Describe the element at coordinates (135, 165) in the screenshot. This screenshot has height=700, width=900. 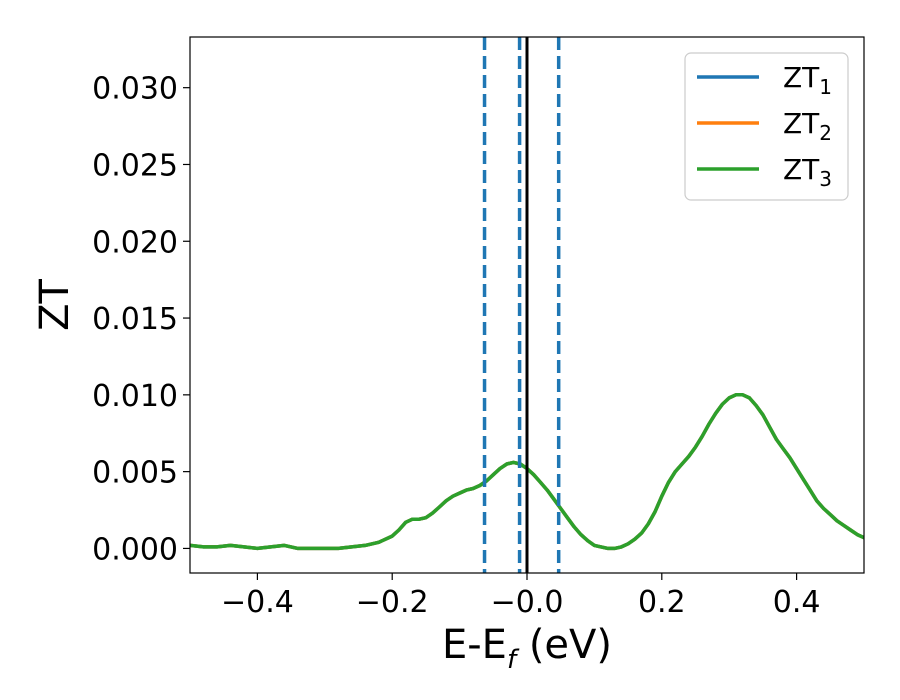
I see `y-tick-label: 0.025` at that location.